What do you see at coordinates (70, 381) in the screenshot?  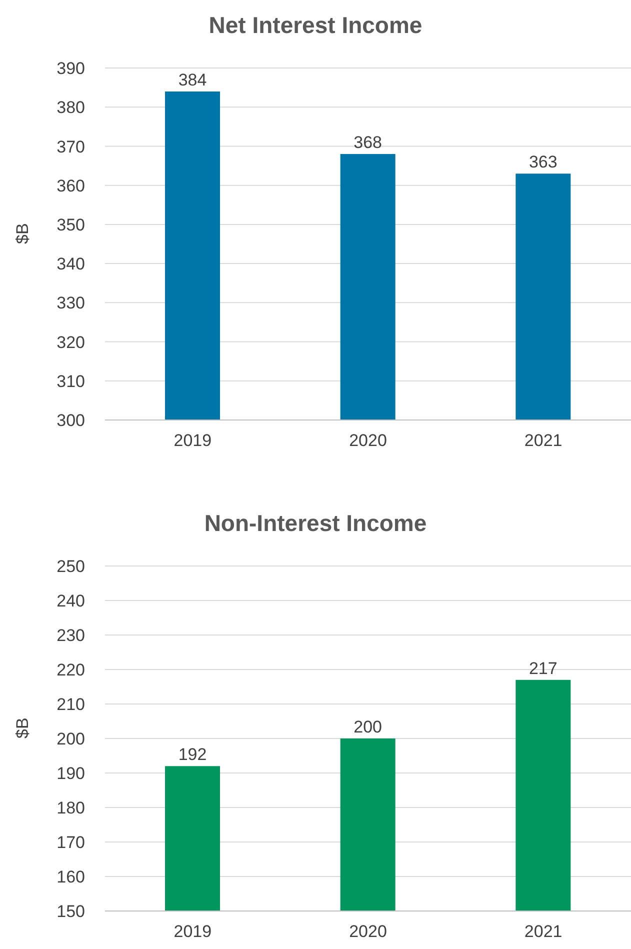 I see `y-tick-label: 310` at bounding box center [70, 381].